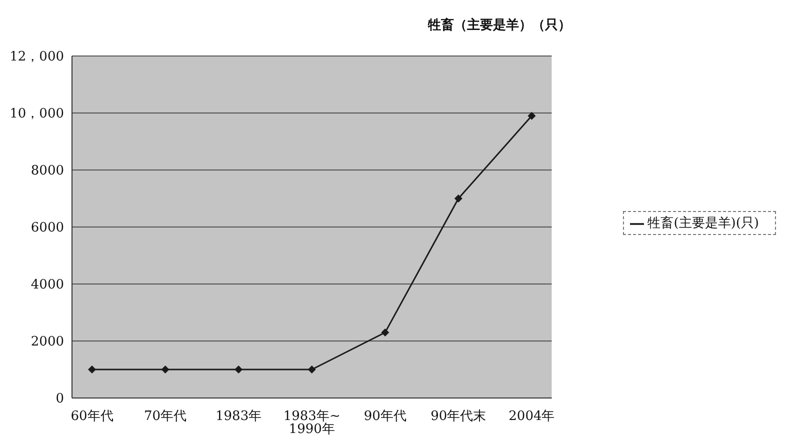  What do you see at coordinates (311, 423) in the screenshot?
I see `x-tick-label: 1983年~ 1990年` at bounding box center [311, 423].